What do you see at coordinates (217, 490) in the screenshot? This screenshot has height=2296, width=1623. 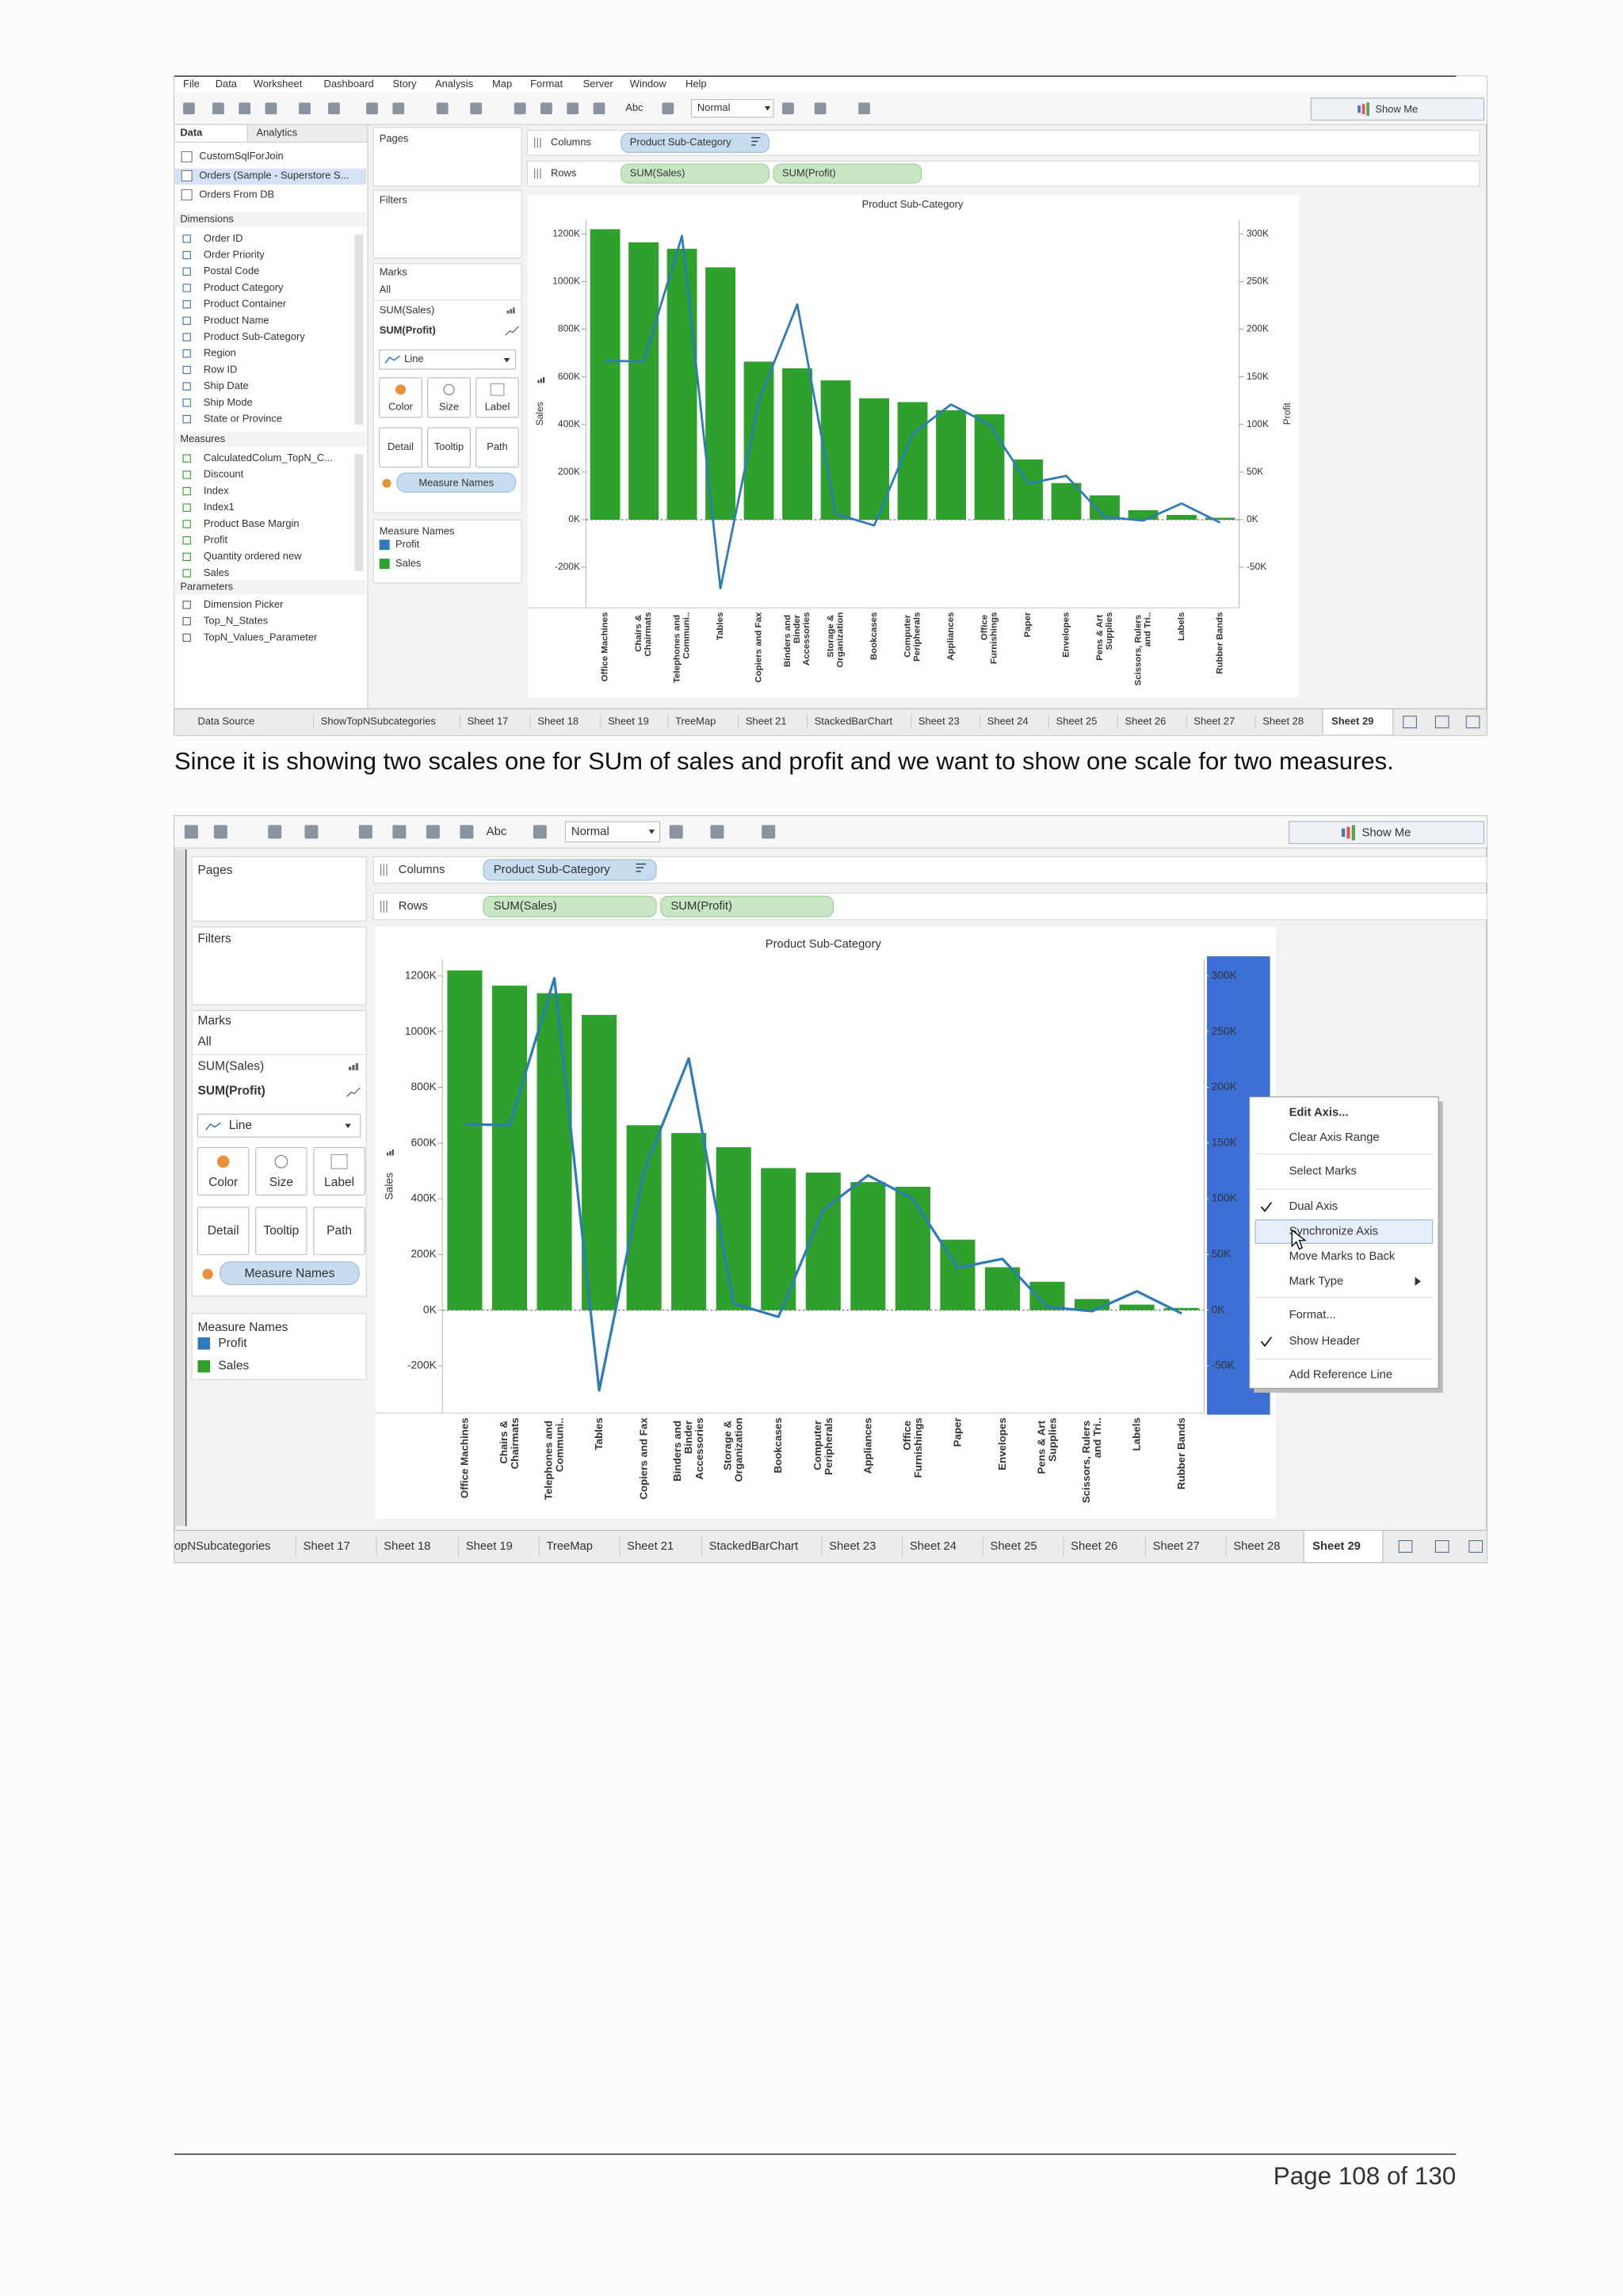 I see `field: Index` at bounding box center [217, 490].